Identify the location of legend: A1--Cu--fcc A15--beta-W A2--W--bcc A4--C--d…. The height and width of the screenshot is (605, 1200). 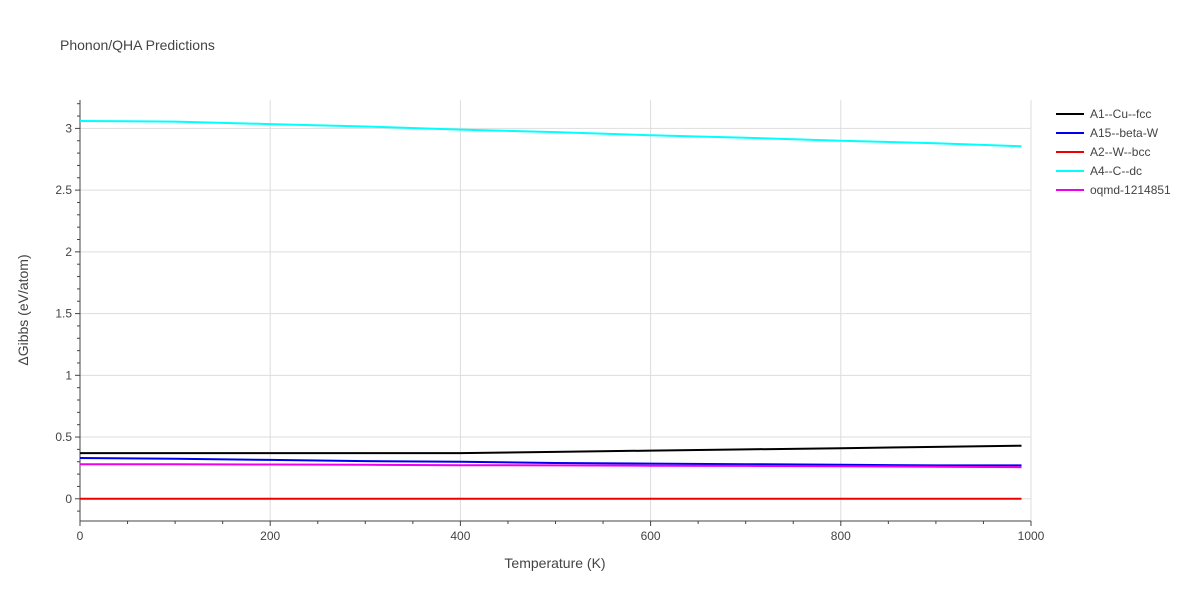
(1113, 152).